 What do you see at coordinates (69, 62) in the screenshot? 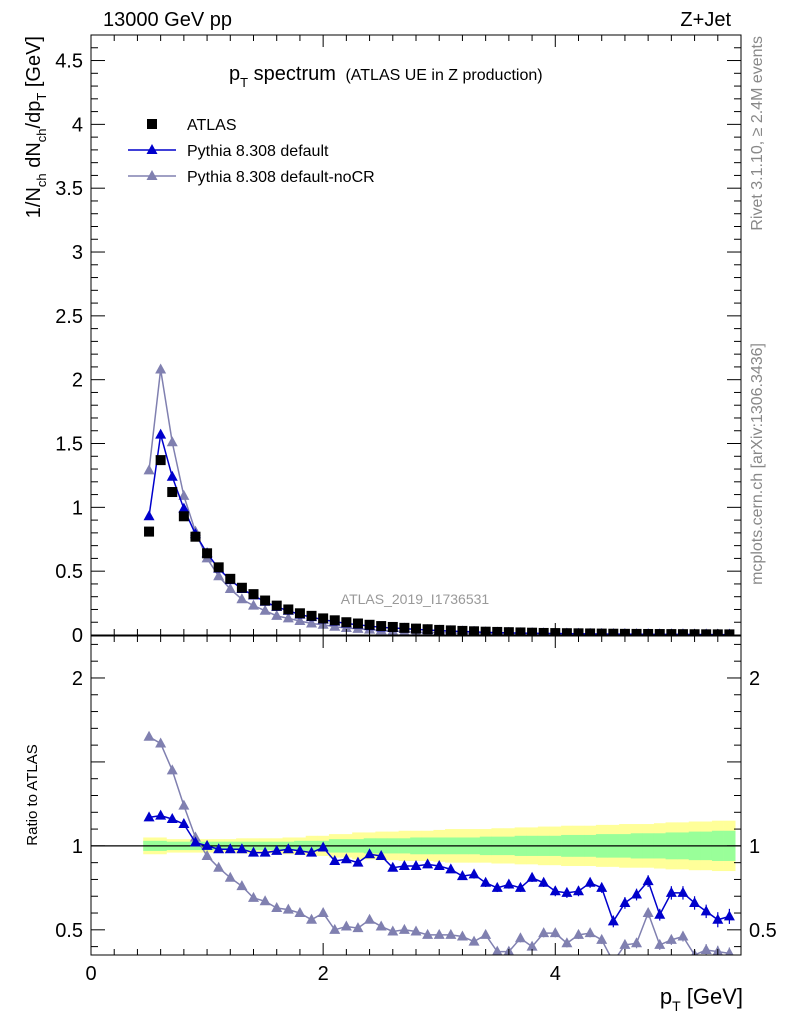
I see `main-y-tick-label: 4.5` at bounding box center [69, 62].